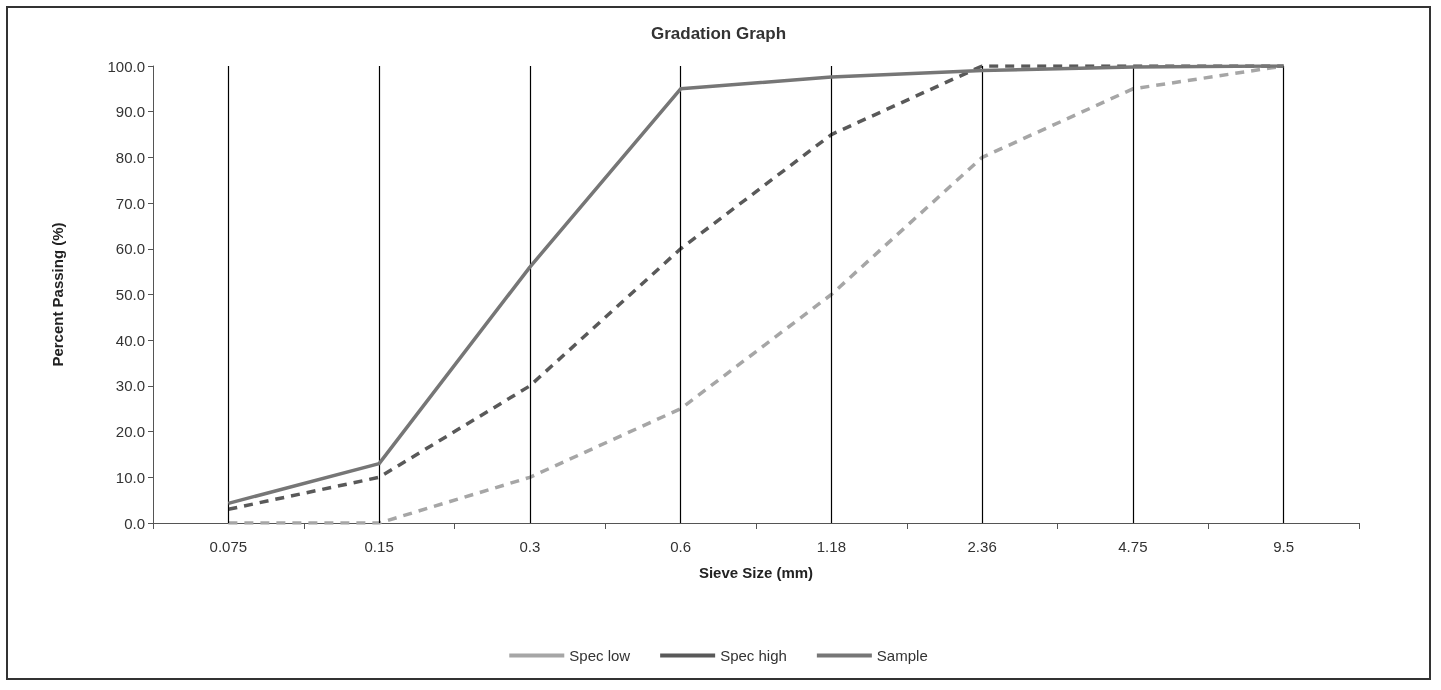  I want to click on y-tick-label: 70.0, so click(130, 203).